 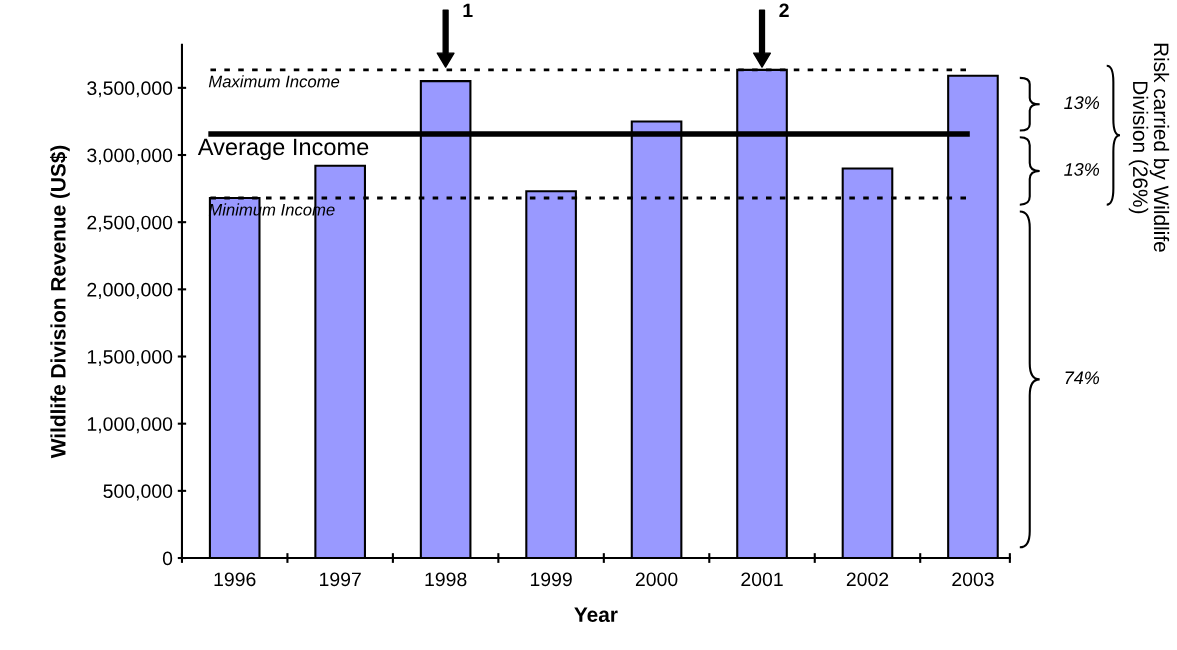 What do you see at coordinates (130, 223) in the screenshot?
I see `y-tick-label: 2,500,000` at bounding box center [130, 223].